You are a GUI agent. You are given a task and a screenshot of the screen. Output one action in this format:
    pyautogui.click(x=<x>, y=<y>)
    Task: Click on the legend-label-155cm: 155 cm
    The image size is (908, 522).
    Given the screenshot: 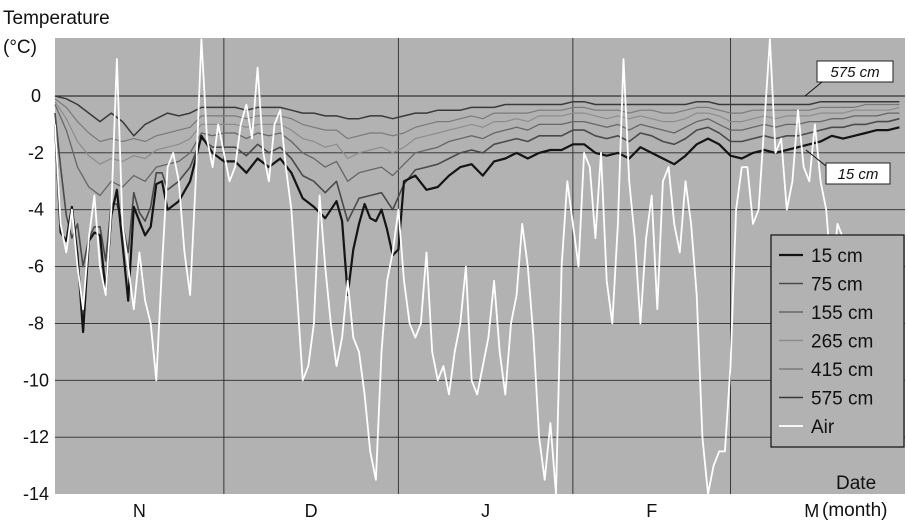 What is the action you would take?
    pyautogui.click(x=842, y=313)
    